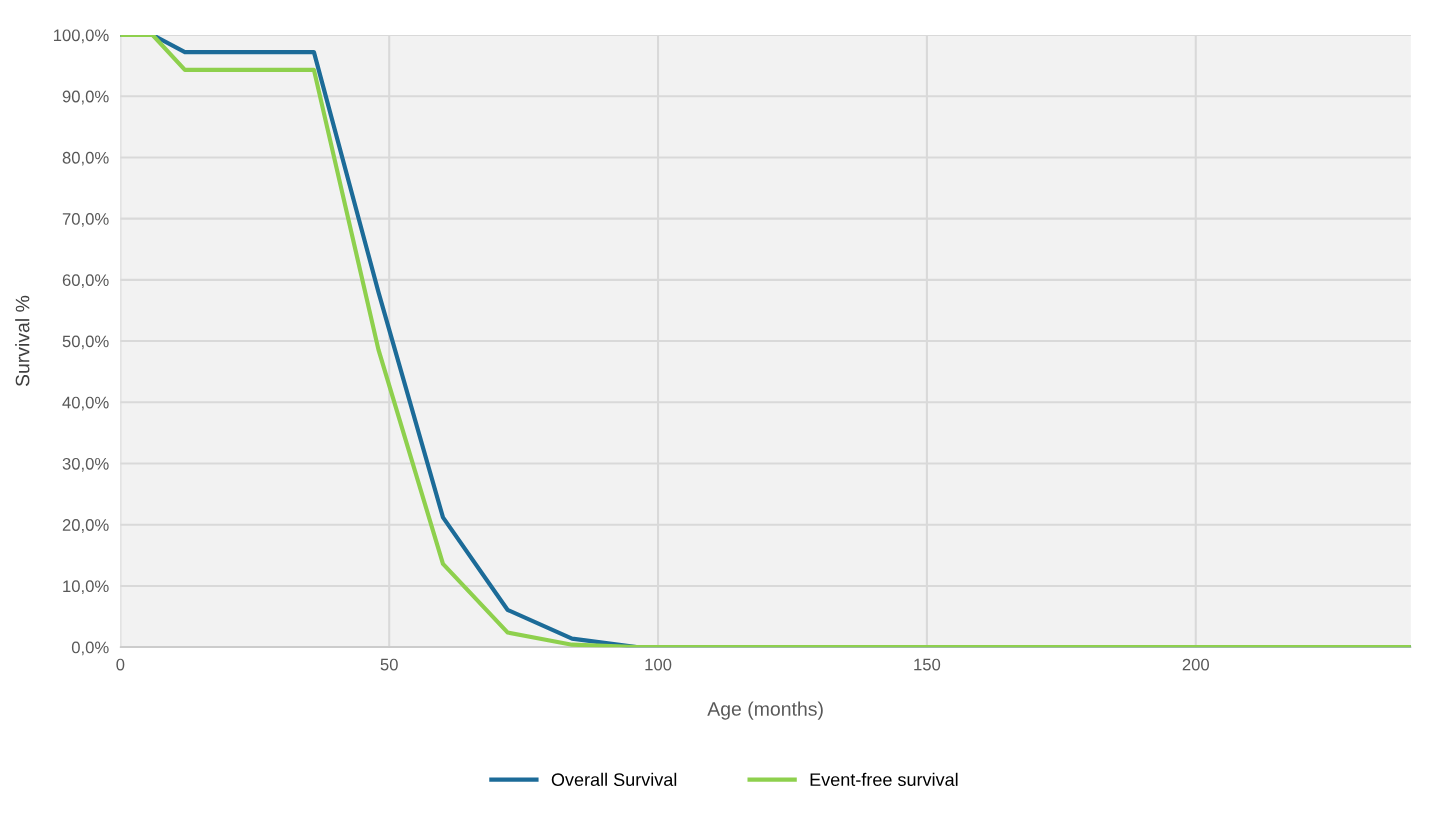  Describe the element at coordinates (85, 403) in the screenshot. I see `y-tick-label: 40,0%` at that location.